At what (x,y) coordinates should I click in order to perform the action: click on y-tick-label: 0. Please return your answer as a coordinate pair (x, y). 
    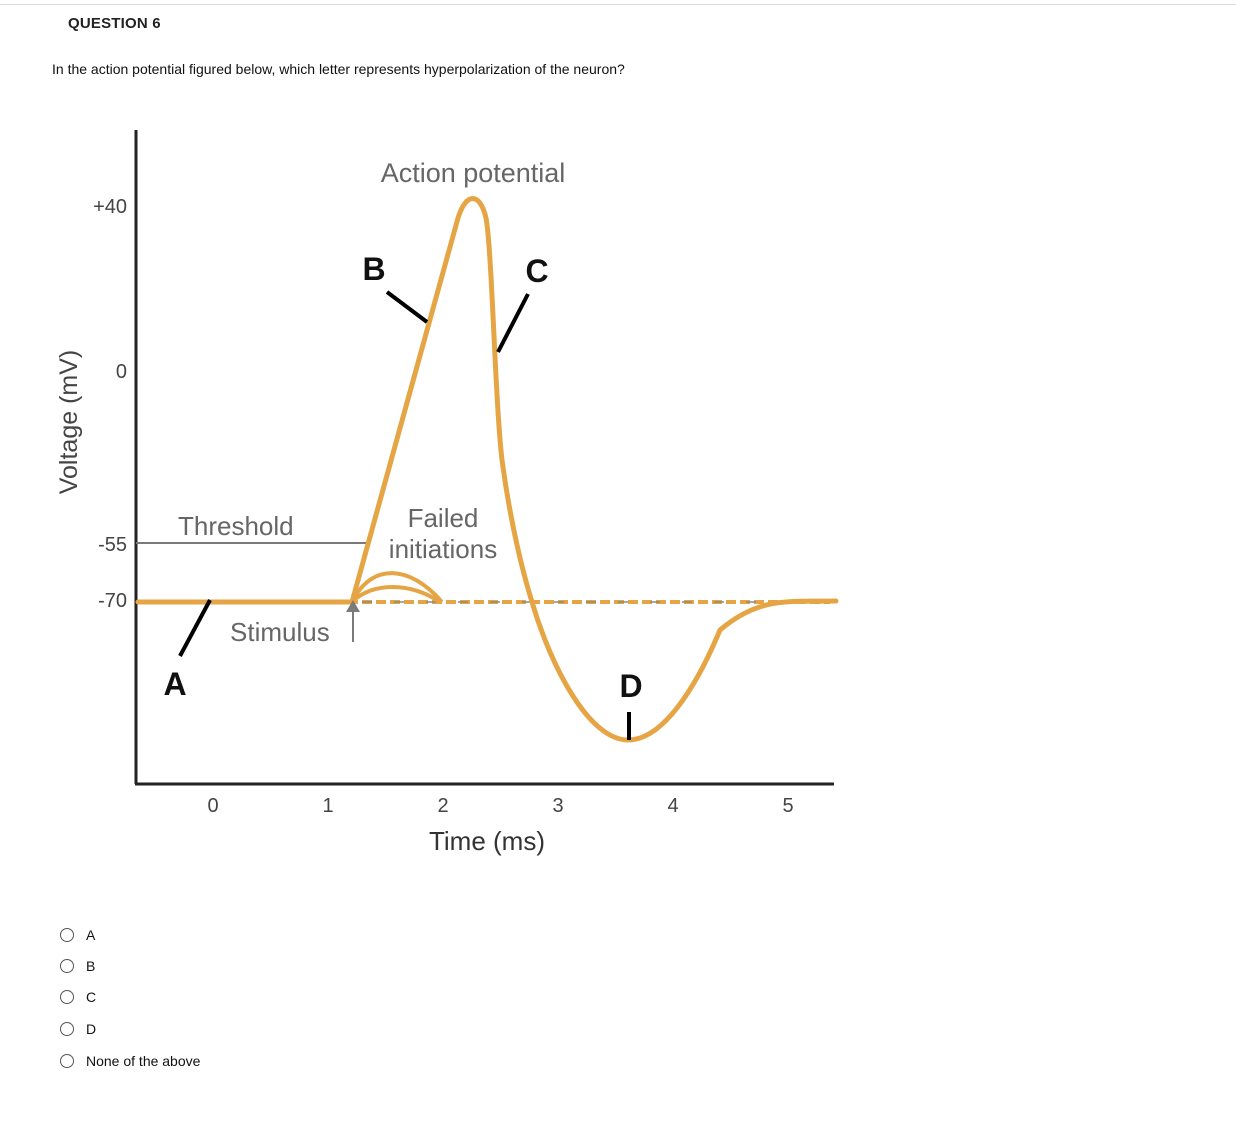
    Looking at the image, I should click on (121, 372).